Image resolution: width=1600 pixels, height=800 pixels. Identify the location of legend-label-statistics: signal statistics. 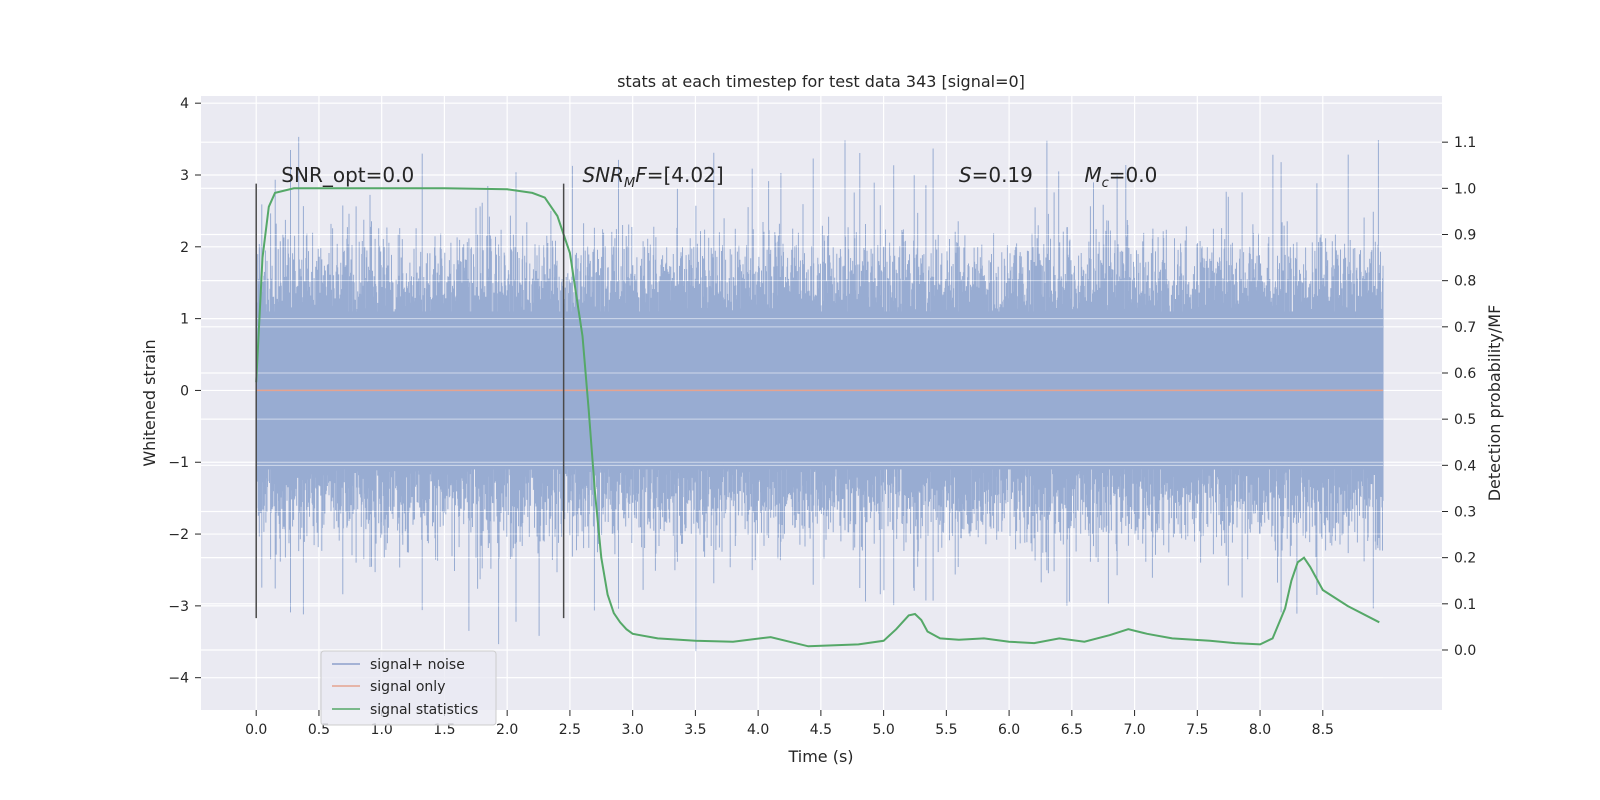
(424, 710).